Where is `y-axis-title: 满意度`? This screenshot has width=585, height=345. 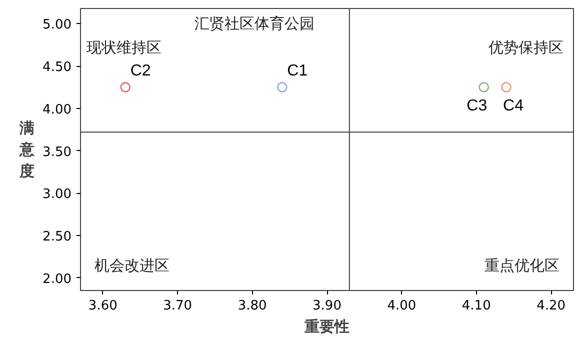
y-axis-title: 满意度 is located at coordinates (27, 149).